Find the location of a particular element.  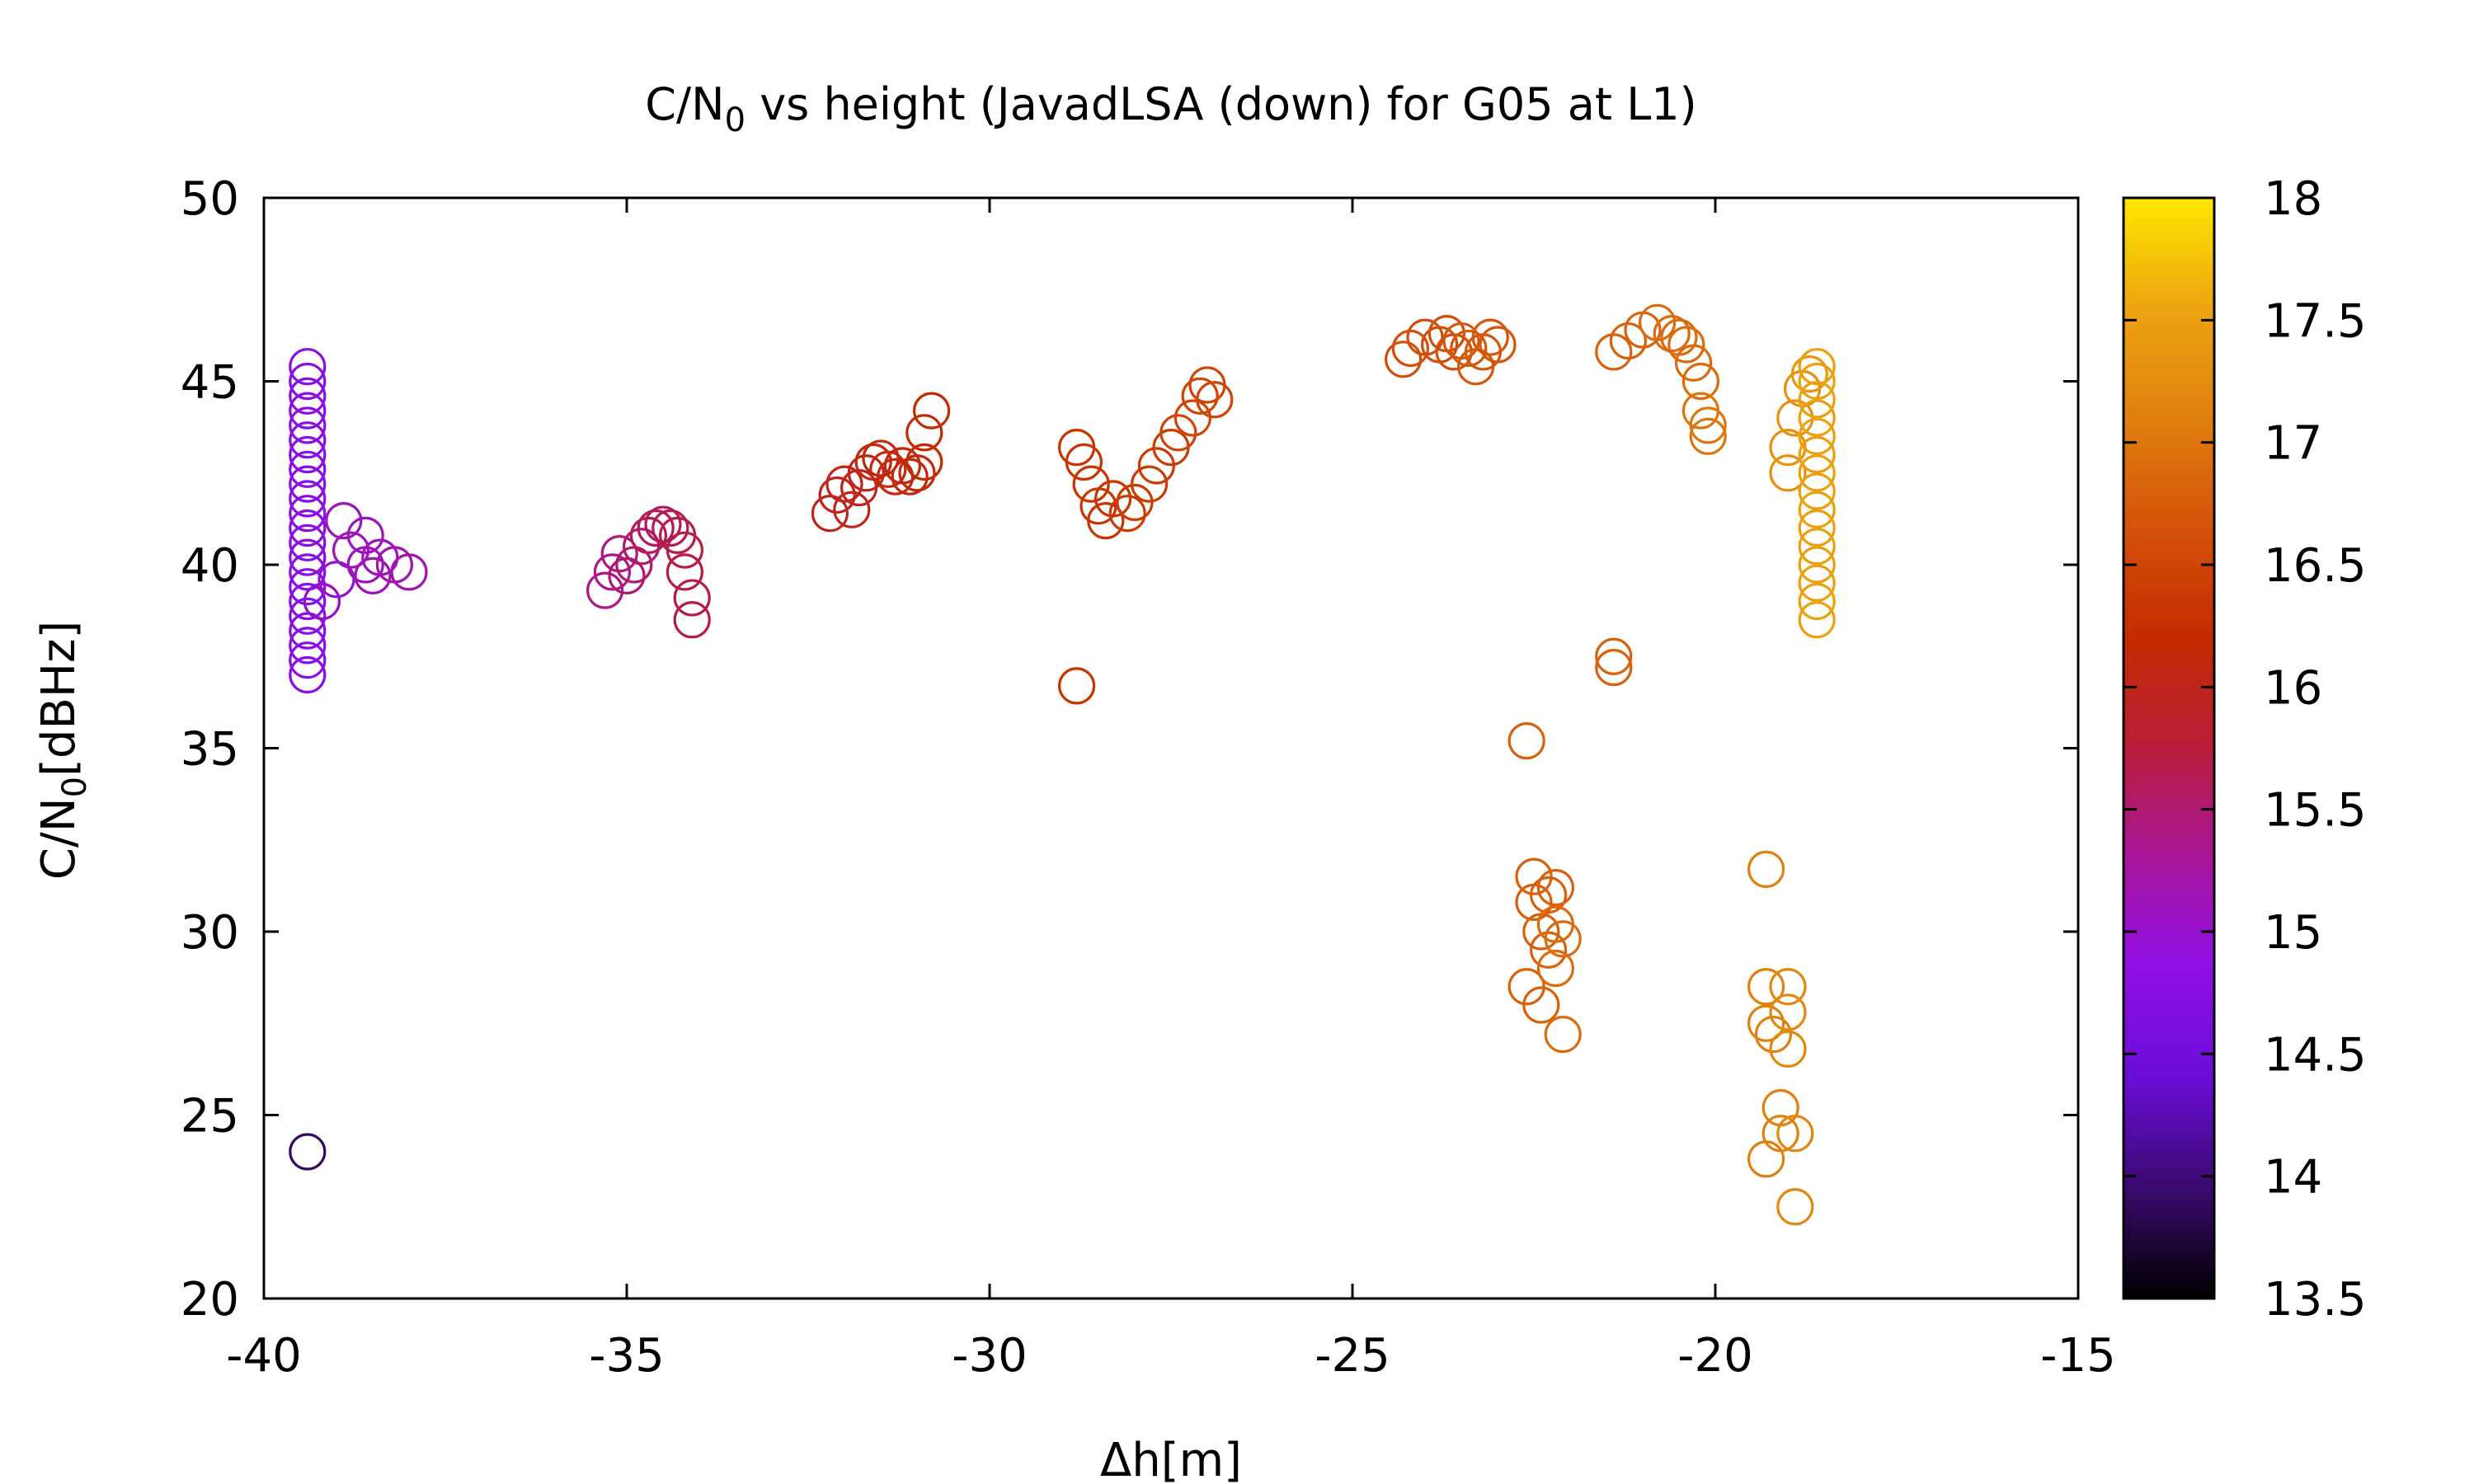

y-tick-label: 20 is located at coordinates (210, 1300).